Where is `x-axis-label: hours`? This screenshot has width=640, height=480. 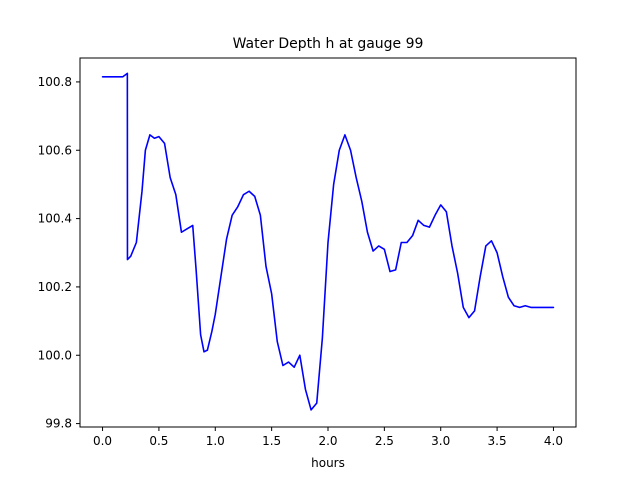 x-axis-label: hours is located at coordinates (328, 463).